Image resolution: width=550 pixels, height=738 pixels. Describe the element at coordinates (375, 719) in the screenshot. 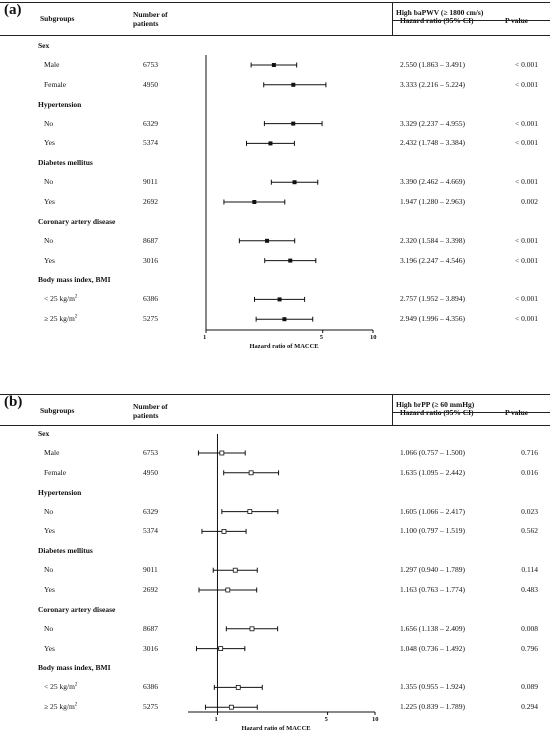

I see `x-tick-label: 10` at that location.